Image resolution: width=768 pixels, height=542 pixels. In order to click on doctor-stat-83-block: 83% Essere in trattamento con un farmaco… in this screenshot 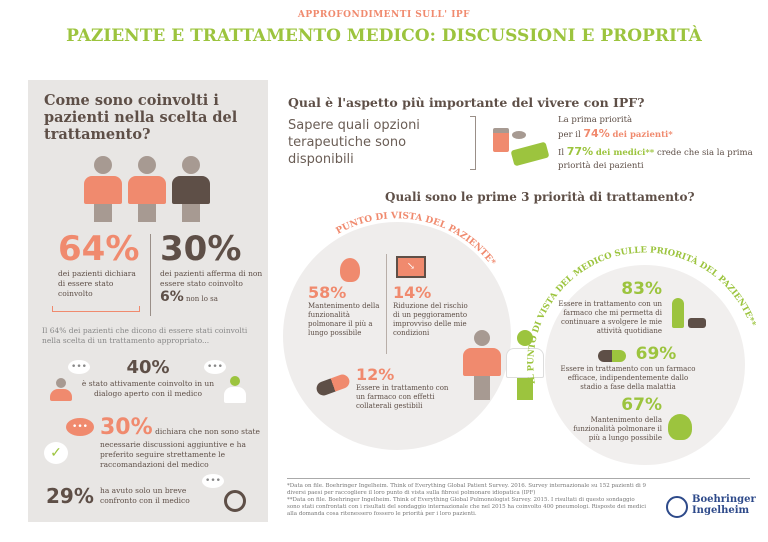, I will do `click(607, 307)`.